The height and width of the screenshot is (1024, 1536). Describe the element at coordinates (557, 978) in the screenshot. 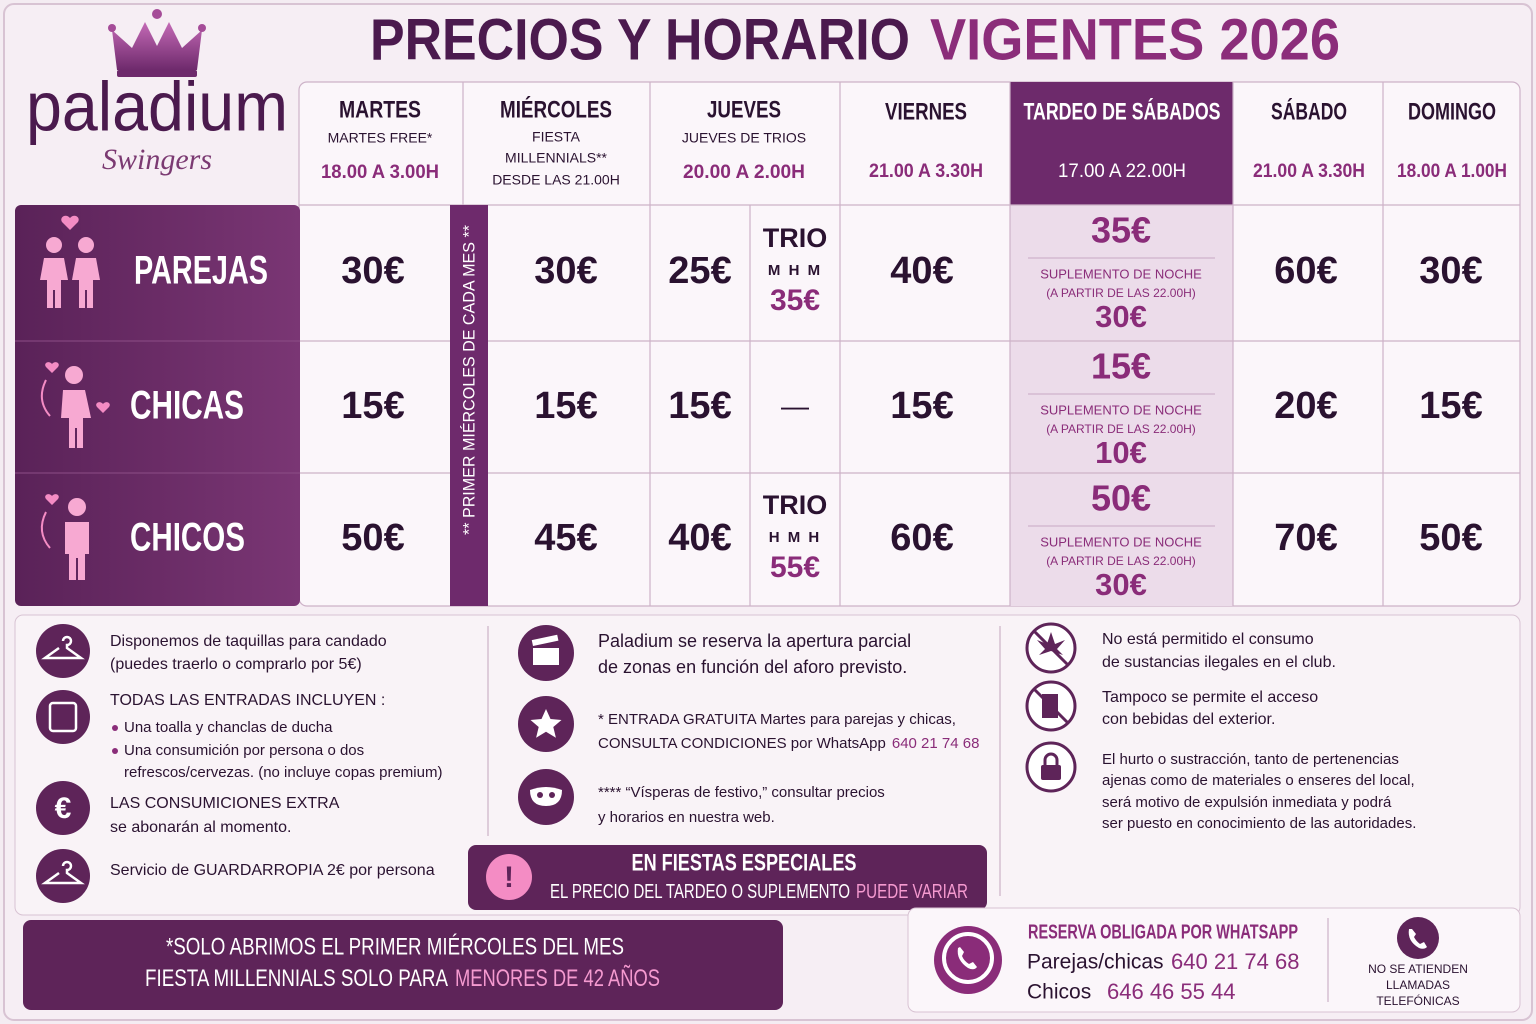

I see `banner-highlight: MENORES DE 42 AÑOS` at that location.